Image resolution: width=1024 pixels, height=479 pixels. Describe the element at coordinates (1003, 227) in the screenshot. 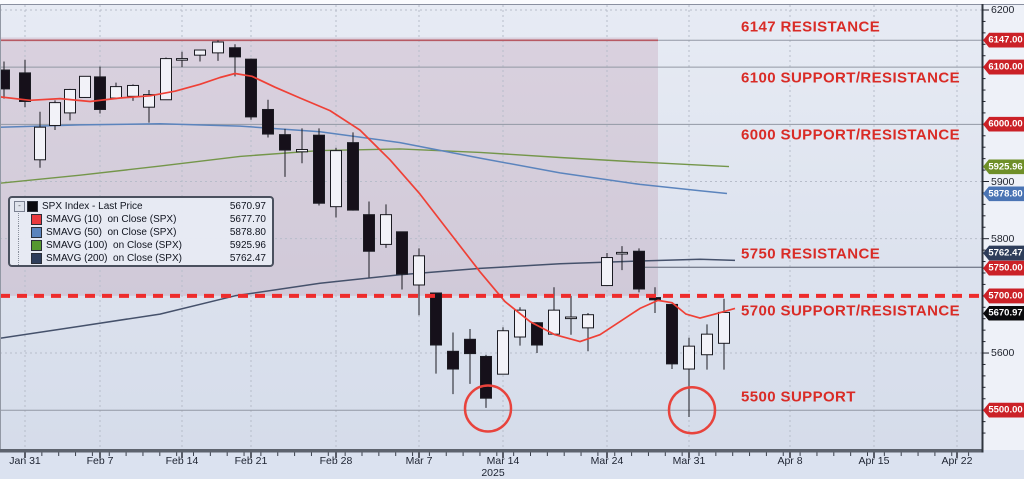

I see `price-axis-background` at that location.